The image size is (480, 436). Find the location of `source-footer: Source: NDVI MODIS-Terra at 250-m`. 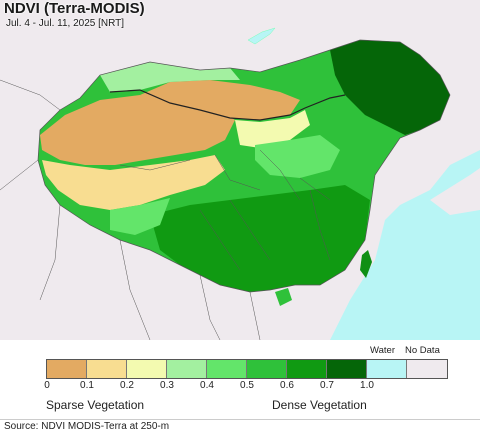

source-footer: Source: NDVI MODIS-Terra at 250-m is located at coordinates (240, 427).